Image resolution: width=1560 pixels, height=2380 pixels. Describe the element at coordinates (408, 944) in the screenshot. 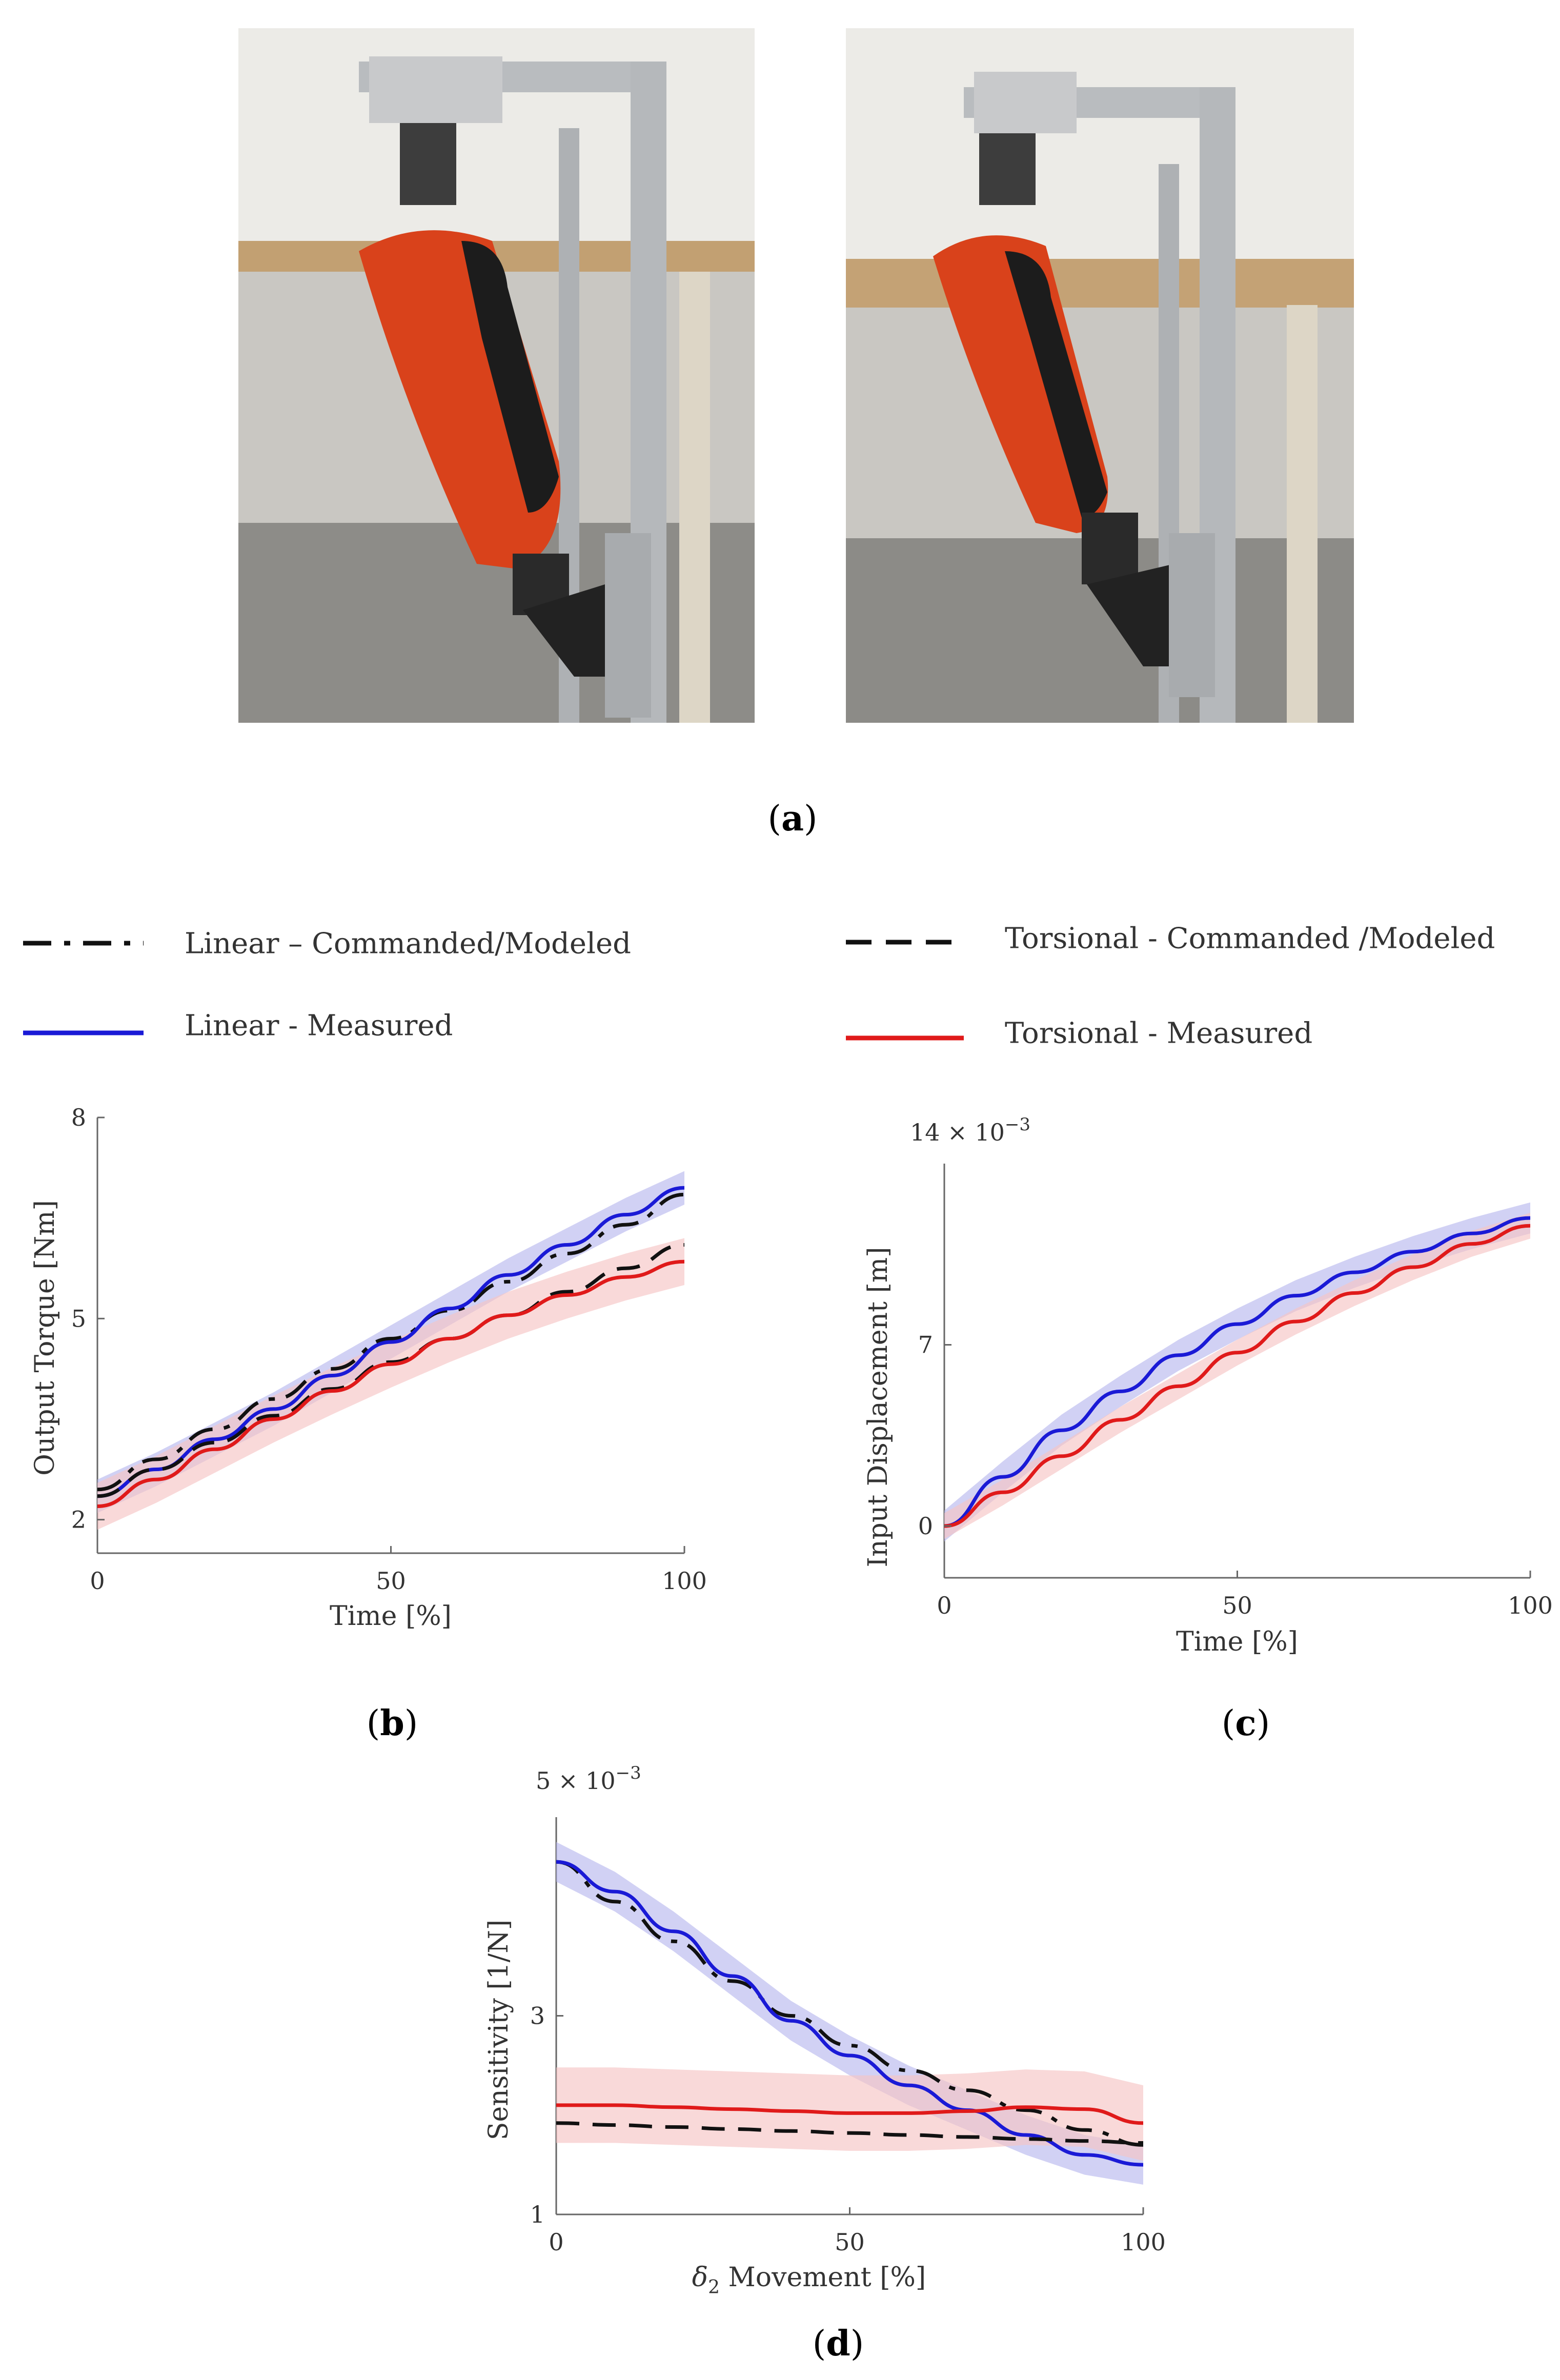

I see `legend-label-linear-commanded: Linear – Commanded/Modeled` at that location.